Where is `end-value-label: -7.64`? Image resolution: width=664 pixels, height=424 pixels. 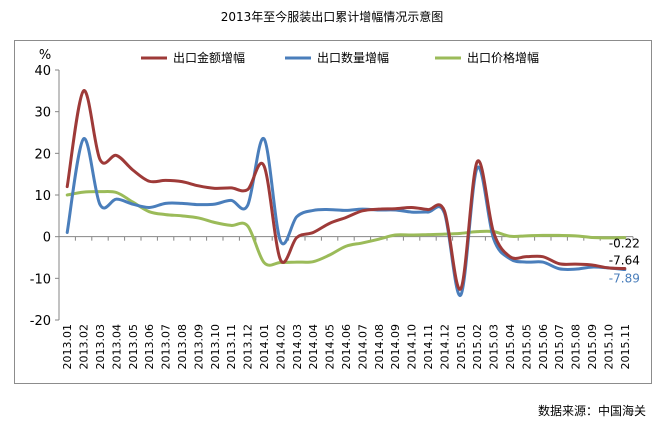 end-value-label: -7.64 is located at coordinates (624, 261).